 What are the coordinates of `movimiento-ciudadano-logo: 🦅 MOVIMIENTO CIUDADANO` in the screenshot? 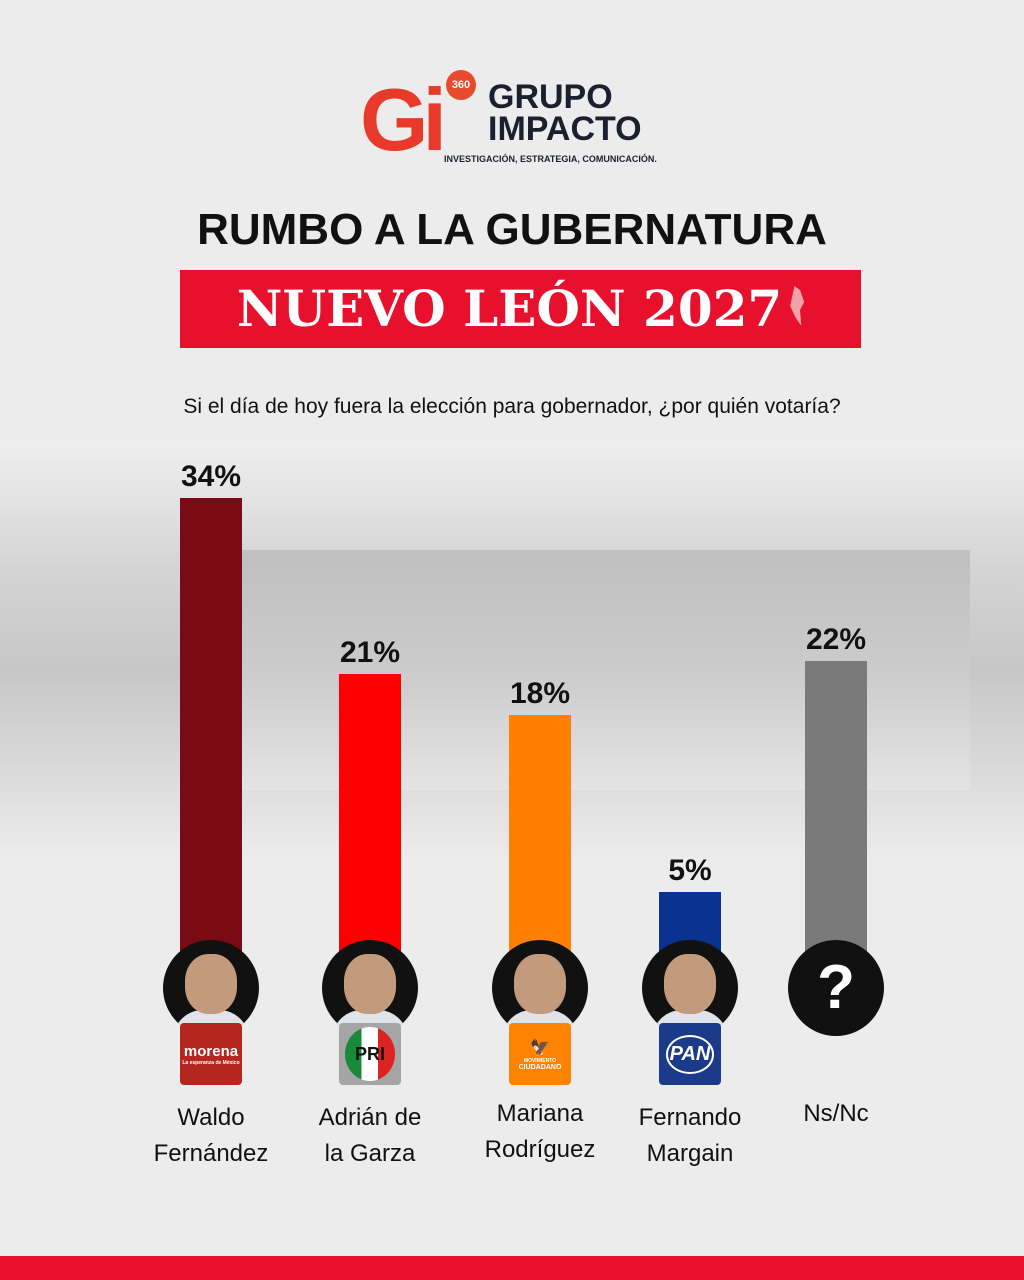 It's located at (540, 1054).